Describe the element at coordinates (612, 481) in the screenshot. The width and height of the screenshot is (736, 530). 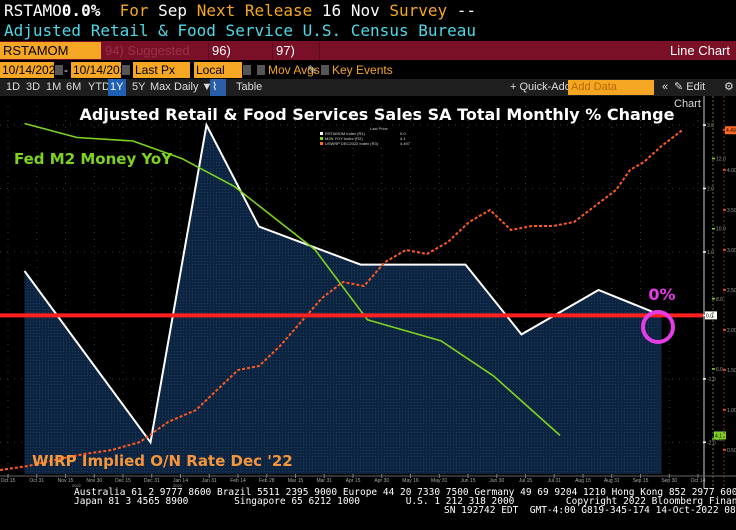
I see `x-tick-label: Aug 31` at that location.